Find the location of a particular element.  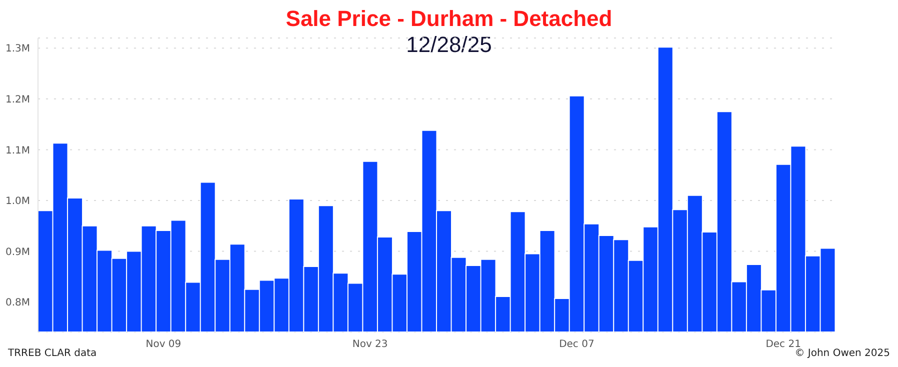

y-tick-label: 1.3M is located at coordinates (17, 49).